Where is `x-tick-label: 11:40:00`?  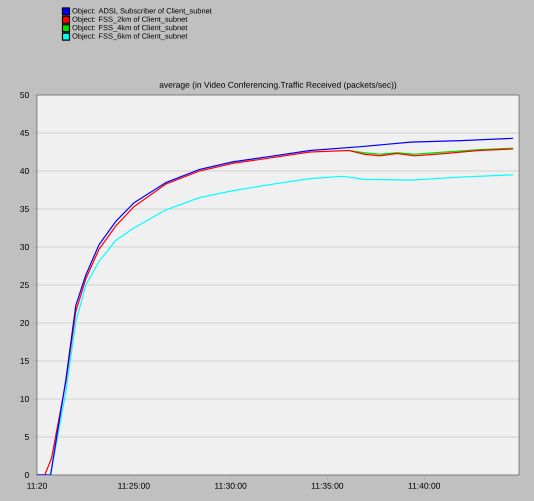
x-tick-label: 11:40:00 is located at coordinates (424, 485).